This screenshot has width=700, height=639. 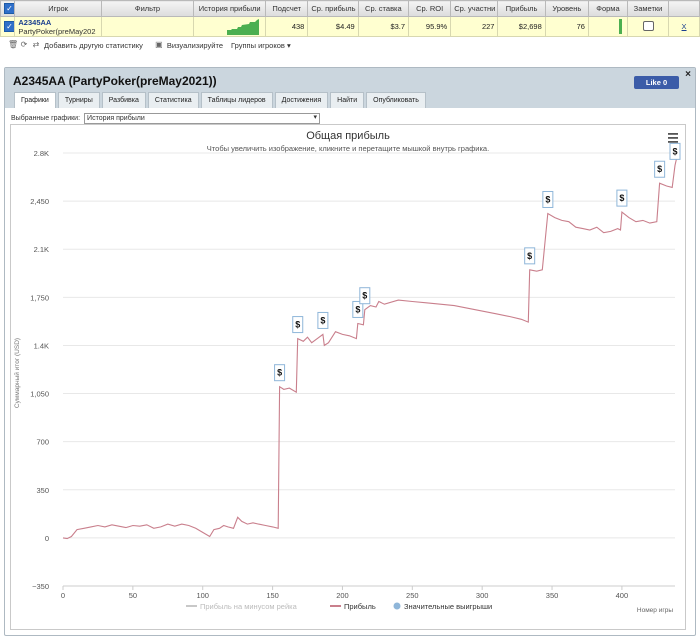 What do you see at coordinates (173, 100) in the screenshot?
I see `tab-statistics: Статистика` at bounding box center [173, 100].